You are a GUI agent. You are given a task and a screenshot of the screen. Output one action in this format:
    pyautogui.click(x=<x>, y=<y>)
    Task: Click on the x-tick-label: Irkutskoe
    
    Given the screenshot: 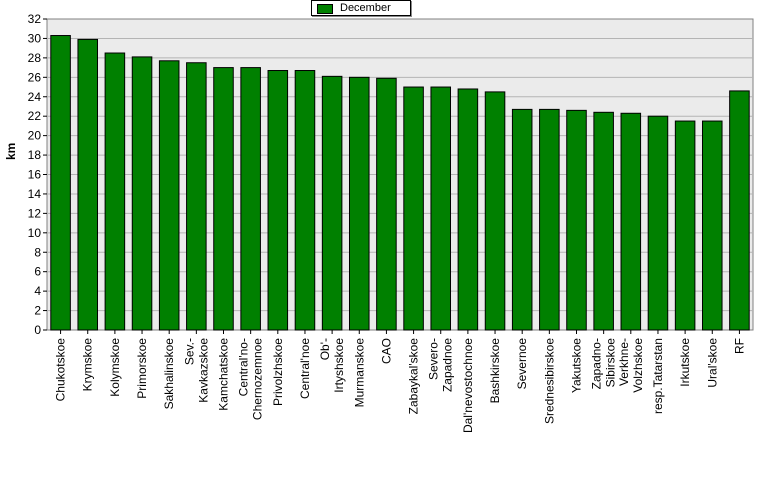 What is the action you would take?
    pyautogui.click(x=685, y=362)
    